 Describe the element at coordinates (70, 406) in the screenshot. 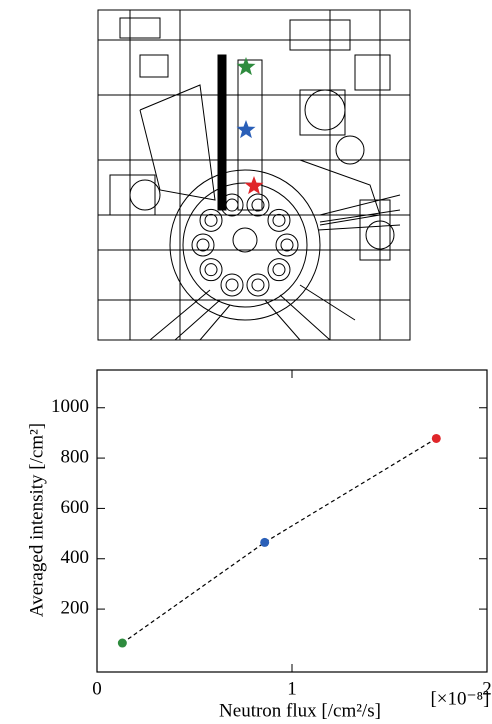

I see `y-tick-label: 1000` at that location.